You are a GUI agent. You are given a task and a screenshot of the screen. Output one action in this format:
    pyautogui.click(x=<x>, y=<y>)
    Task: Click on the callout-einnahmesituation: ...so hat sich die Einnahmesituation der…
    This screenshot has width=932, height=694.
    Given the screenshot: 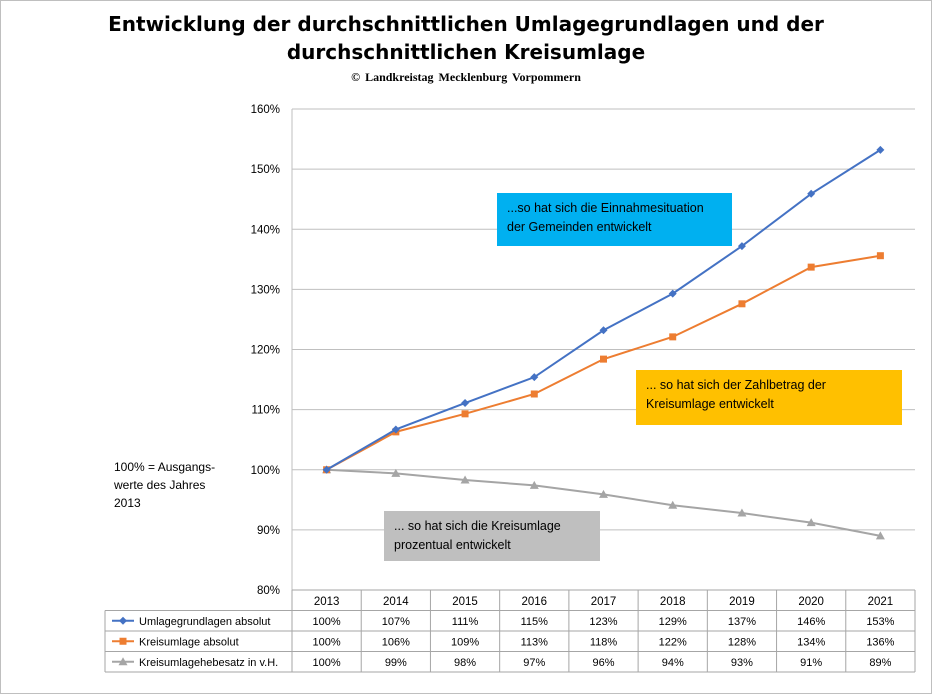 What is the action you would take?
    pyautogui.click(x=614, y=219)
    